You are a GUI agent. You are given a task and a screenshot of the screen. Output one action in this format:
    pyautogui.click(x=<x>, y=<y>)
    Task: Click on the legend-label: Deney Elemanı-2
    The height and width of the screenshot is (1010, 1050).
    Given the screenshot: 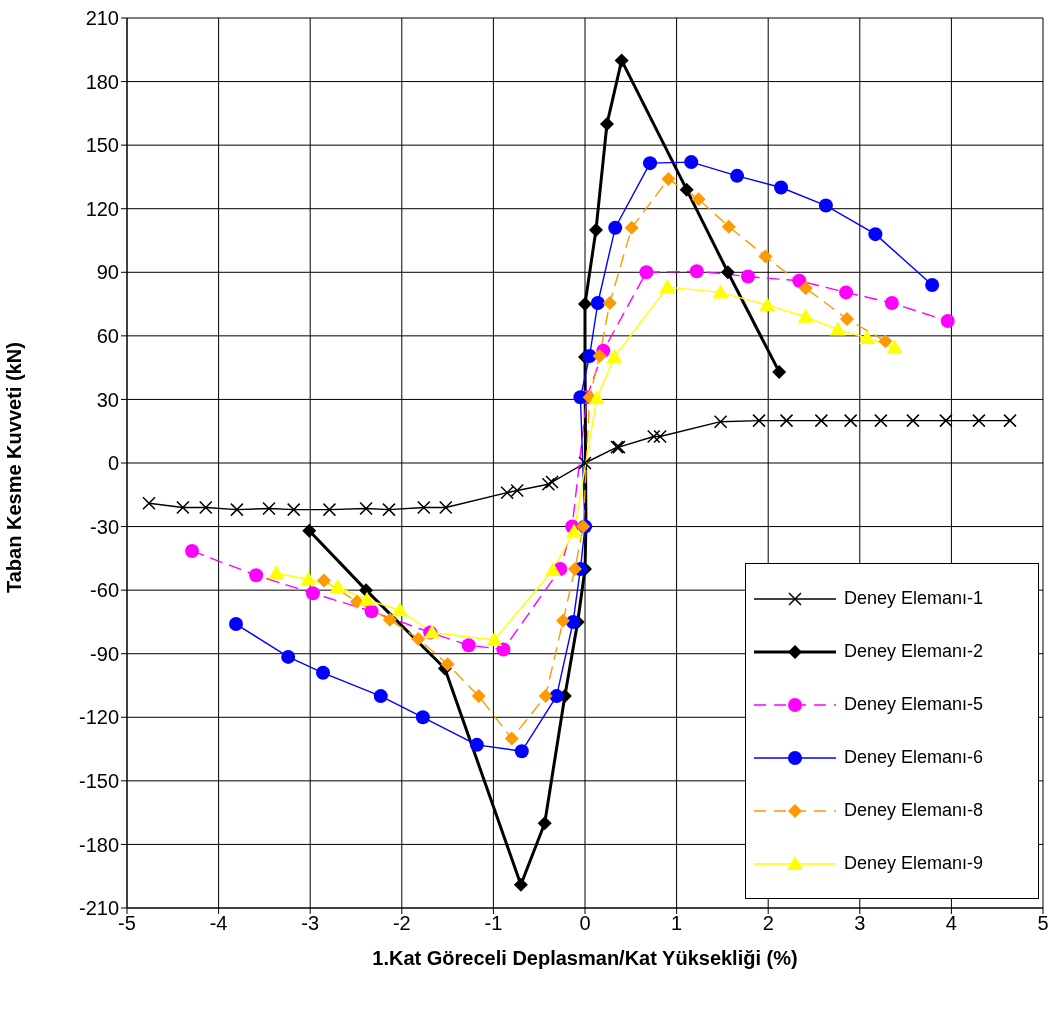 What is the action you would take?
    pyautogui.click(x=914, y=651)
    